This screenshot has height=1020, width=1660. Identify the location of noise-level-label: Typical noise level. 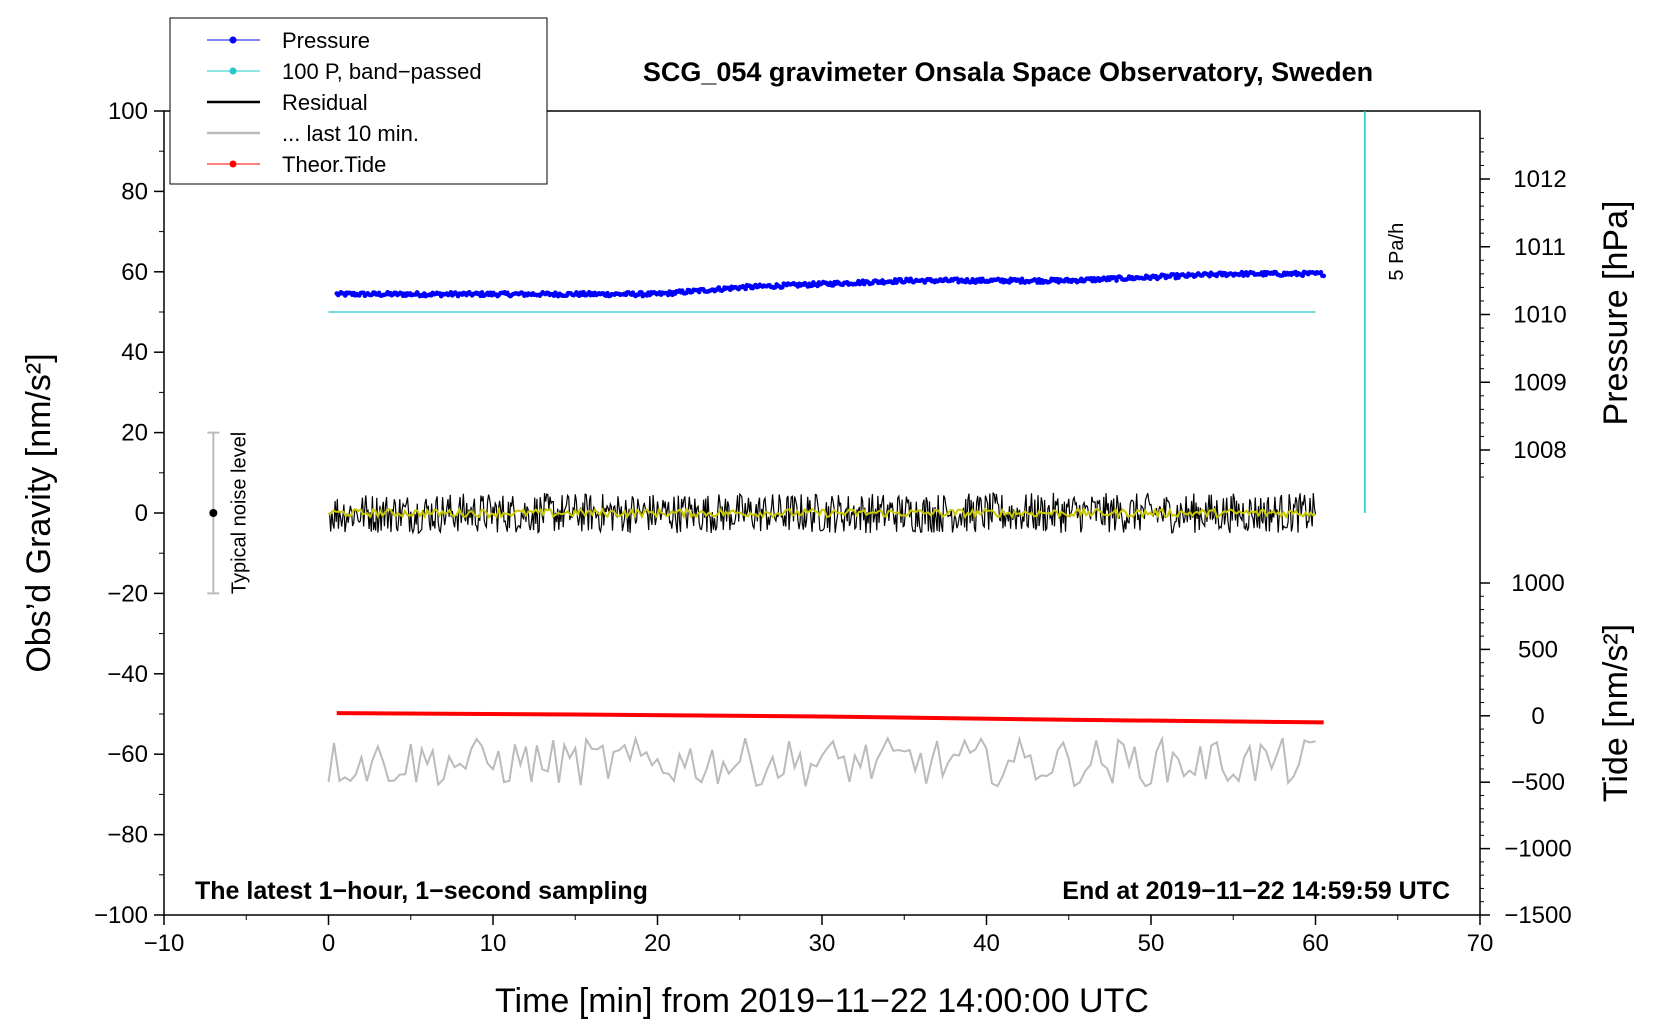
(239, 513).